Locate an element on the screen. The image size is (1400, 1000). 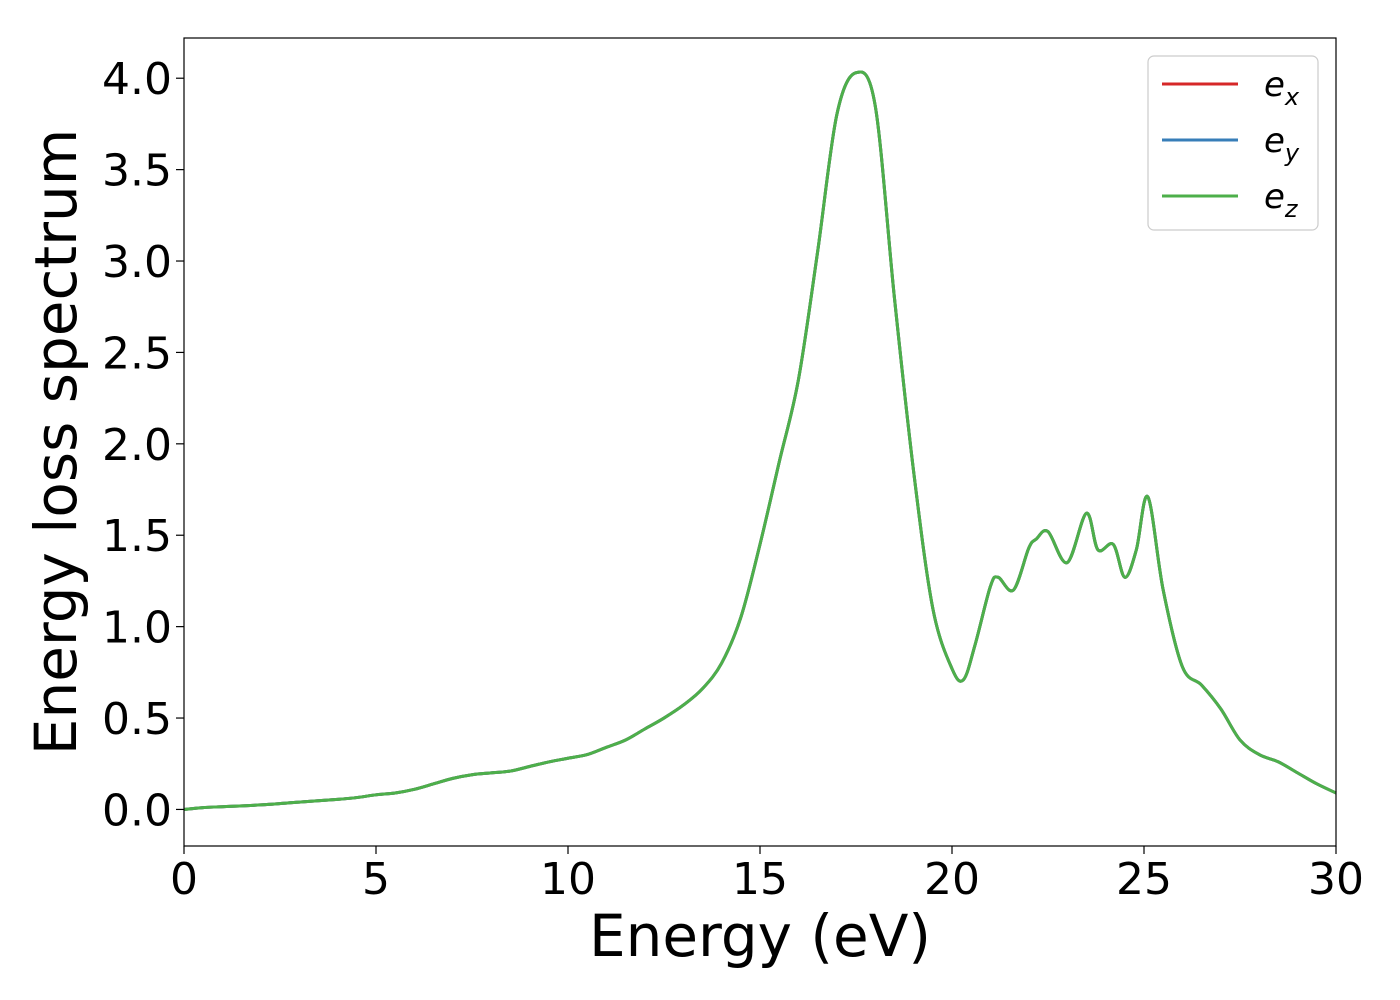
x-axis-ticks: 0 5 10 15 20 25 30 is located at coordinates (767, 875).